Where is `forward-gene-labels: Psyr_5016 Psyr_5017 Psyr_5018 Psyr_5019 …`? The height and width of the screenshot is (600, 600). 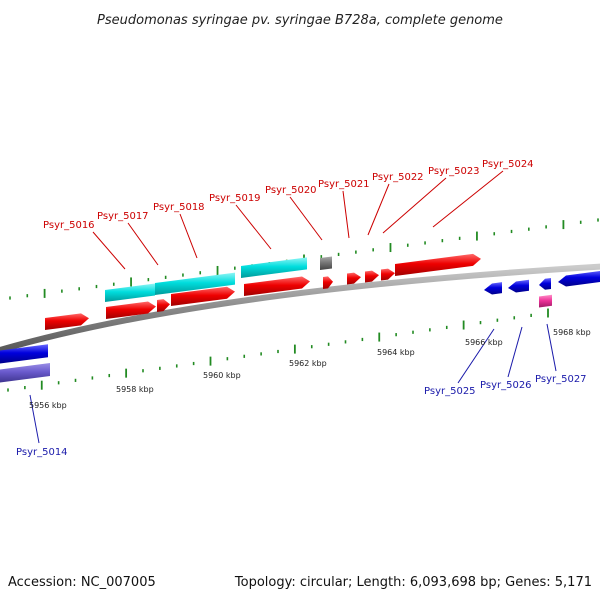 forward-gene-labels: Psyr_5016 Psyr_5017 Psyr_5018 Psyr_5019 … is located at coordinates (288, 195).